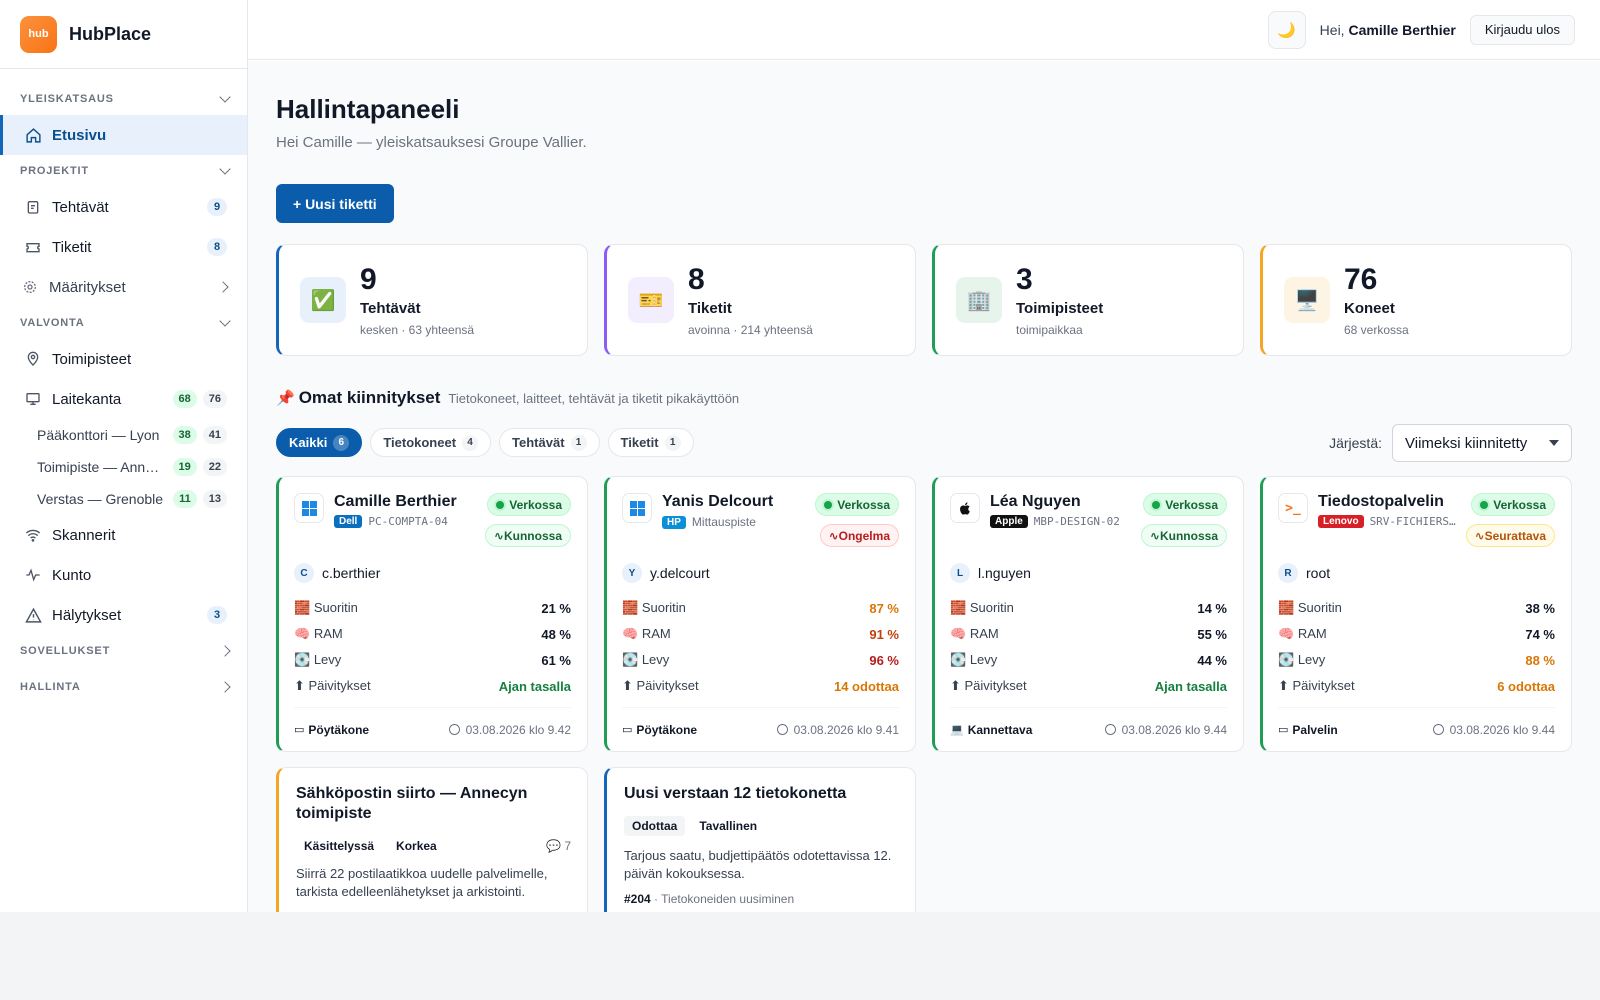 Image resolution: width=1600 pixels, height=1000 pixels. What do you see at coordinates (1088, 300) in the screenshot?
I see `stat-card: 🏢 3 Toimipisteet toimipaikkaa` at bounding box center [1088, 300].